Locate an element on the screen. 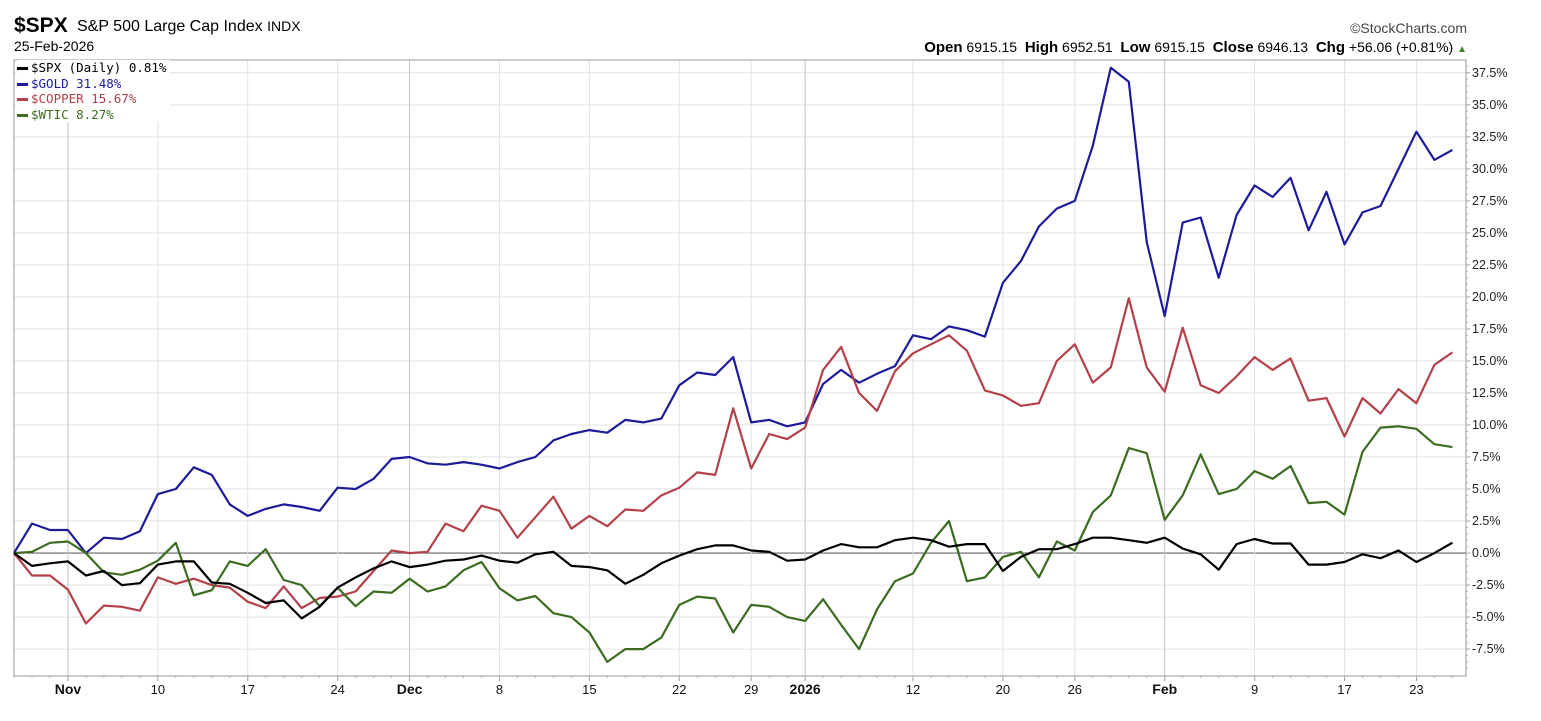 The image size is (1541, 721). y-tick-label: 20.0% is located at coordinates (1489, 297).